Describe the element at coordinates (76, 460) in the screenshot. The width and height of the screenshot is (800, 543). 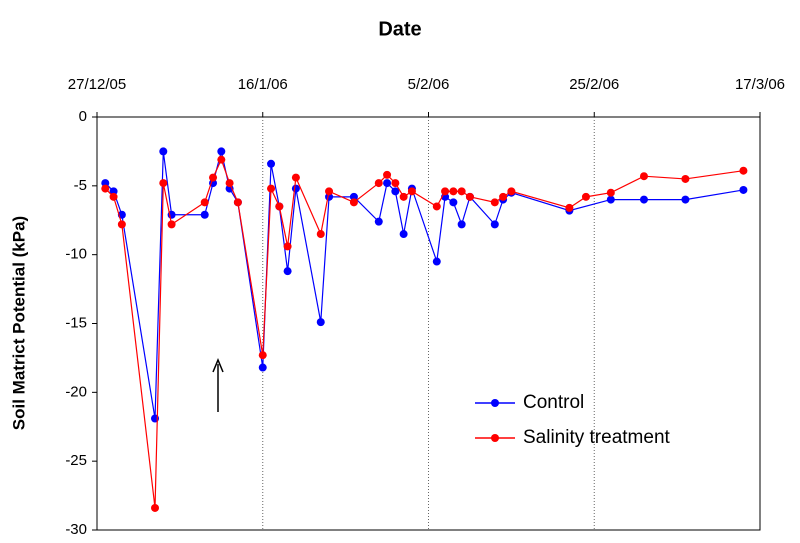
I see `y-tick-label: -25` at that location.